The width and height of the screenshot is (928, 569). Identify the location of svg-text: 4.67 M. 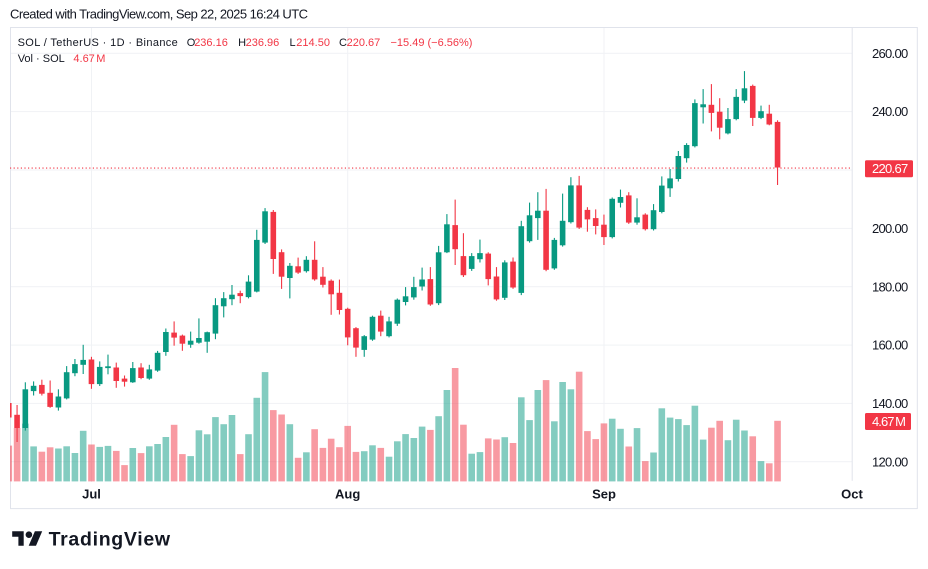
(889, 421).